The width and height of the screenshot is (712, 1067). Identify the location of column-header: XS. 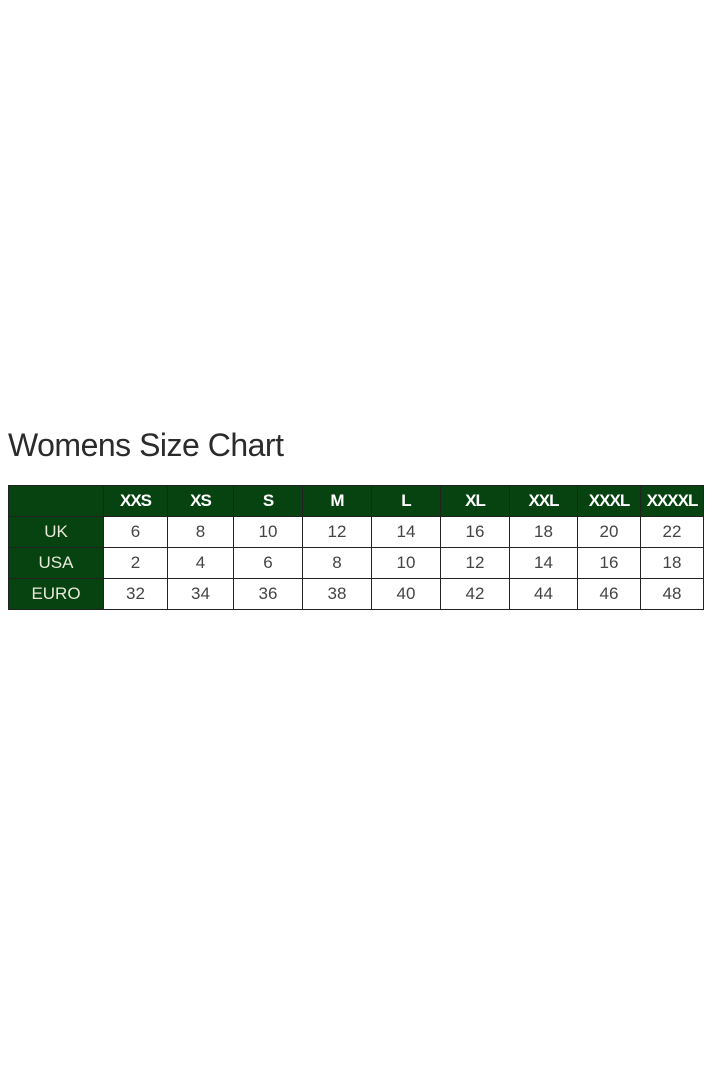
(200, 501).